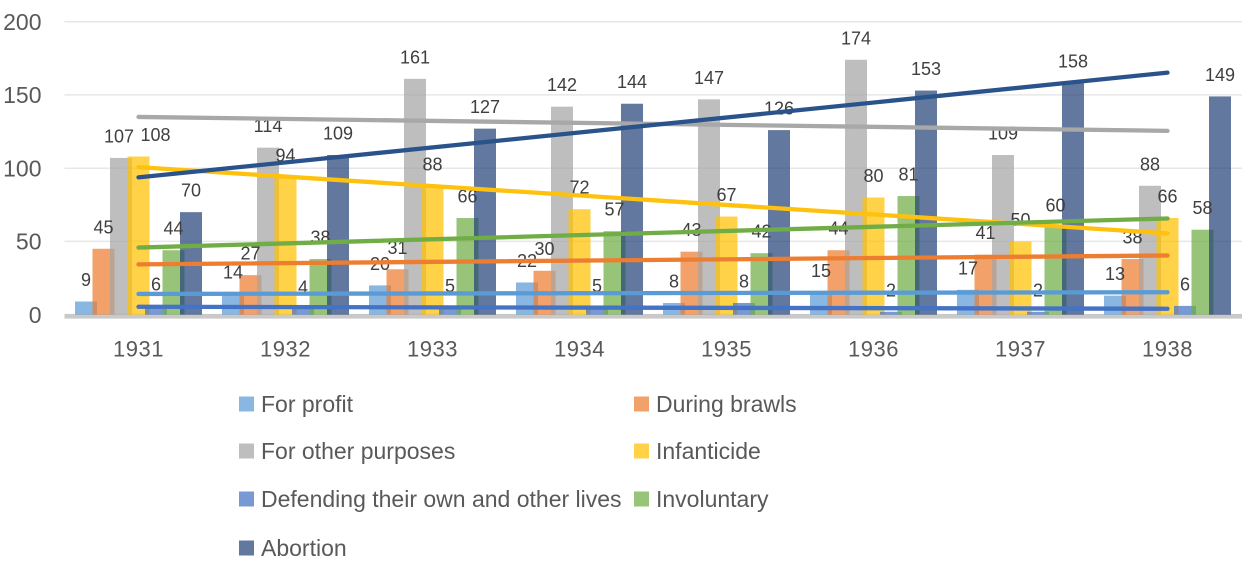 This screenshot has height=570, width=1255. Describe the element at coordinates (22, 168) in the screenshot. I see `svg-text: 100` at that location.